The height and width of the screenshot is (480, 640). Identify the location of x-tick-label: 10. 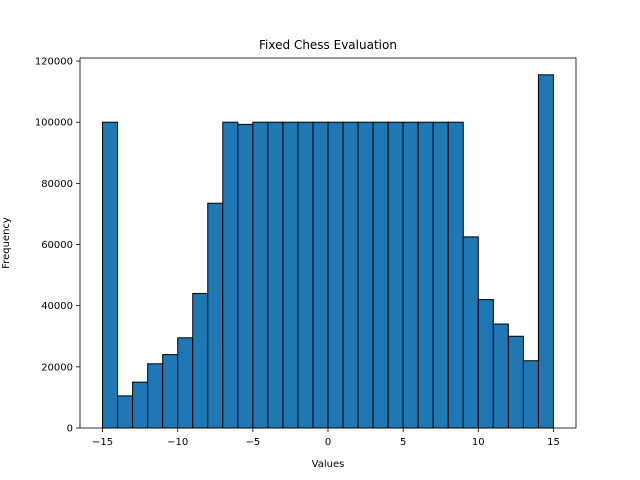
(478, 442).